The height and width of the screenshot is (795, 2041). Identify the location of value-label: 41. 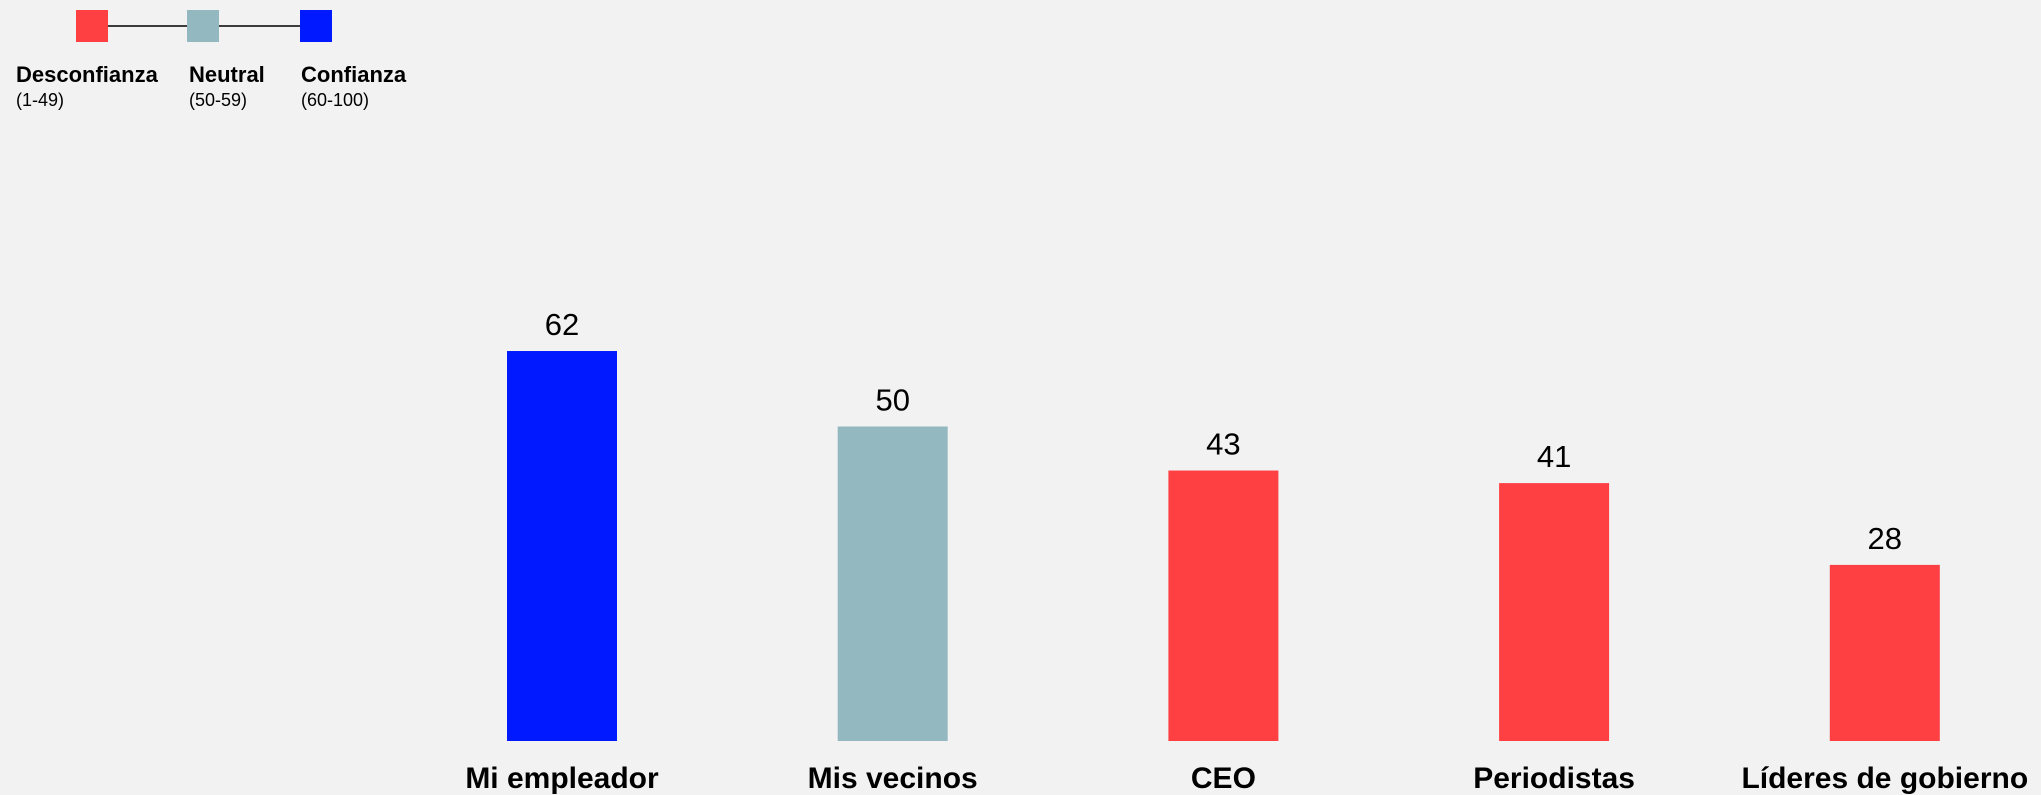
(1554, 456).